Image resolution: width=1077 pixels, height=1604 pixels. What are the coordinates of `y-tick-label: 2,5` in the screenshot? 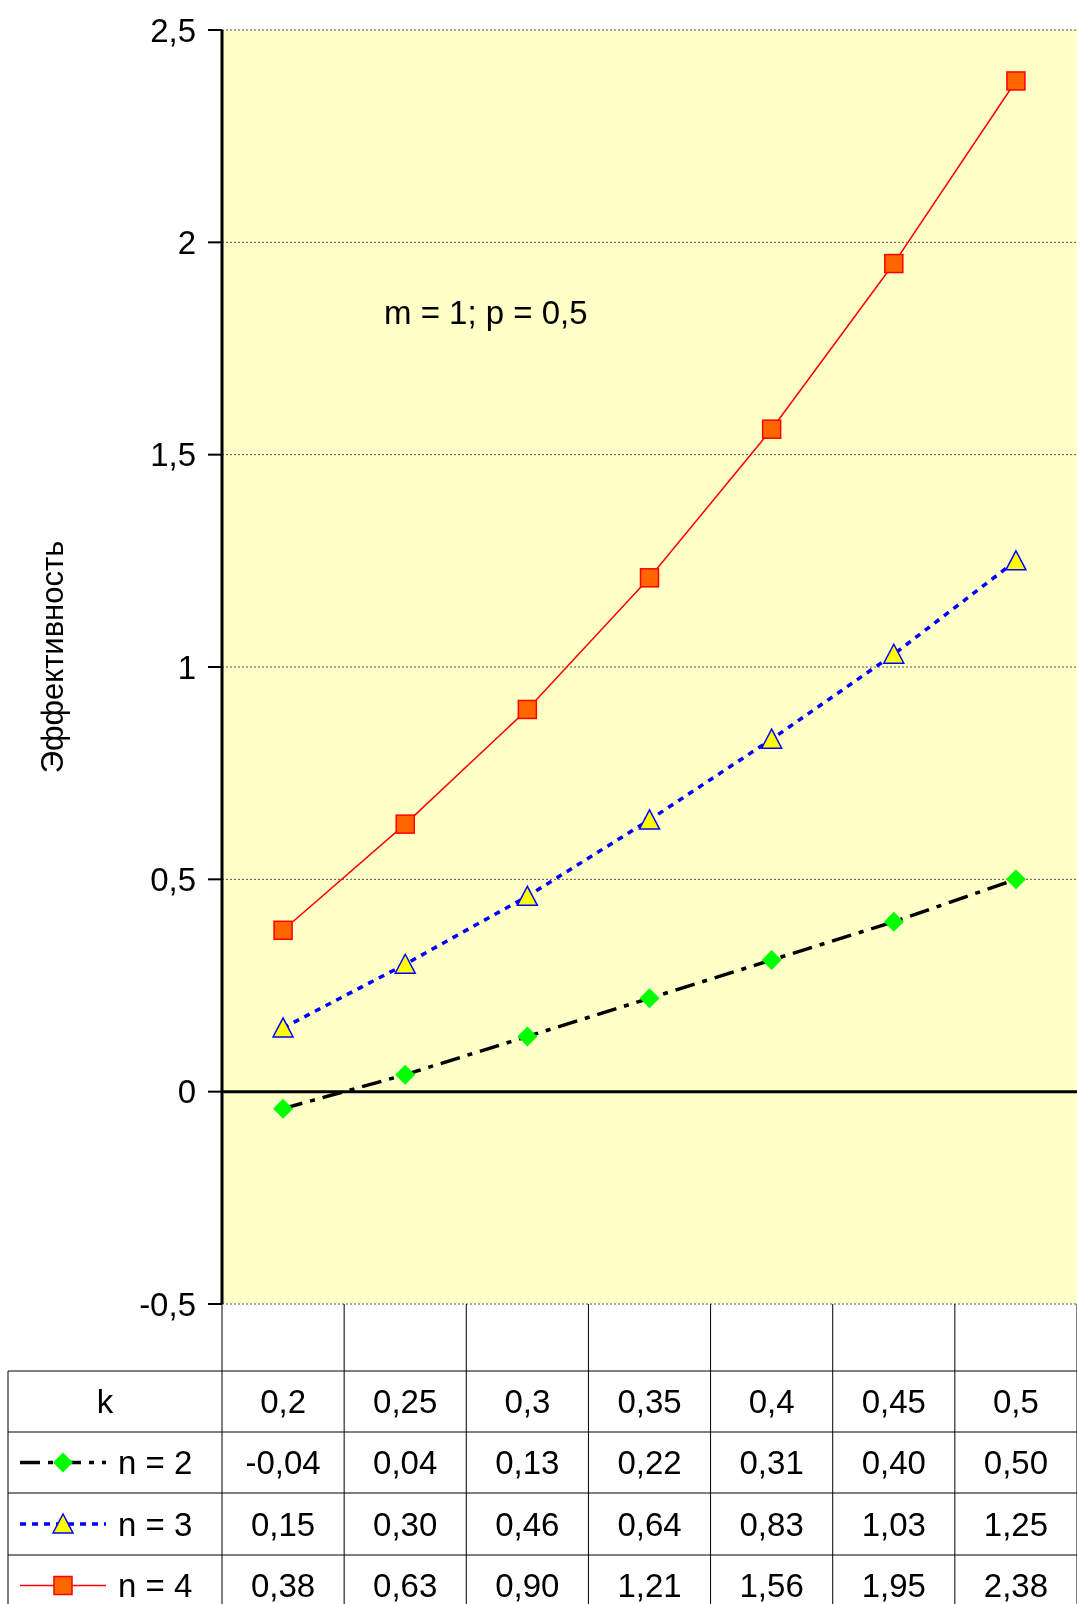 It's located at (173, 30).